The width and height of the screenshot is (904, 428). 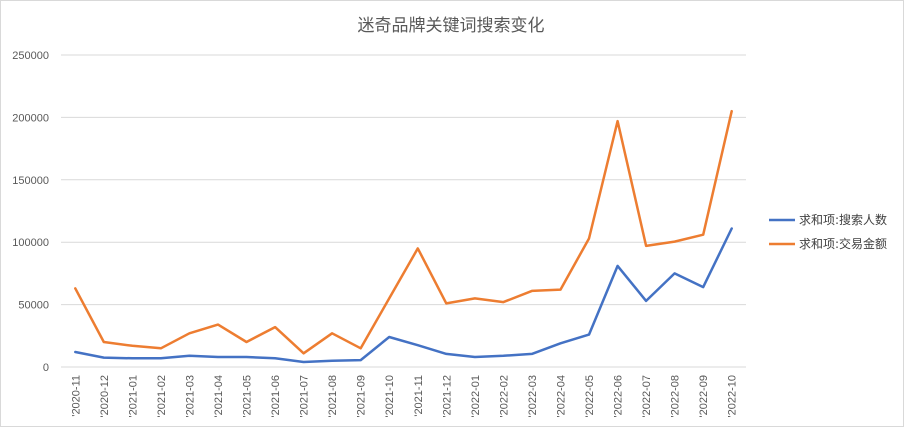 What do you see at coordinates (133, 396) in the screenshot?
I see `x-tick-label: '2021-01` at bounding box center [133, 396].